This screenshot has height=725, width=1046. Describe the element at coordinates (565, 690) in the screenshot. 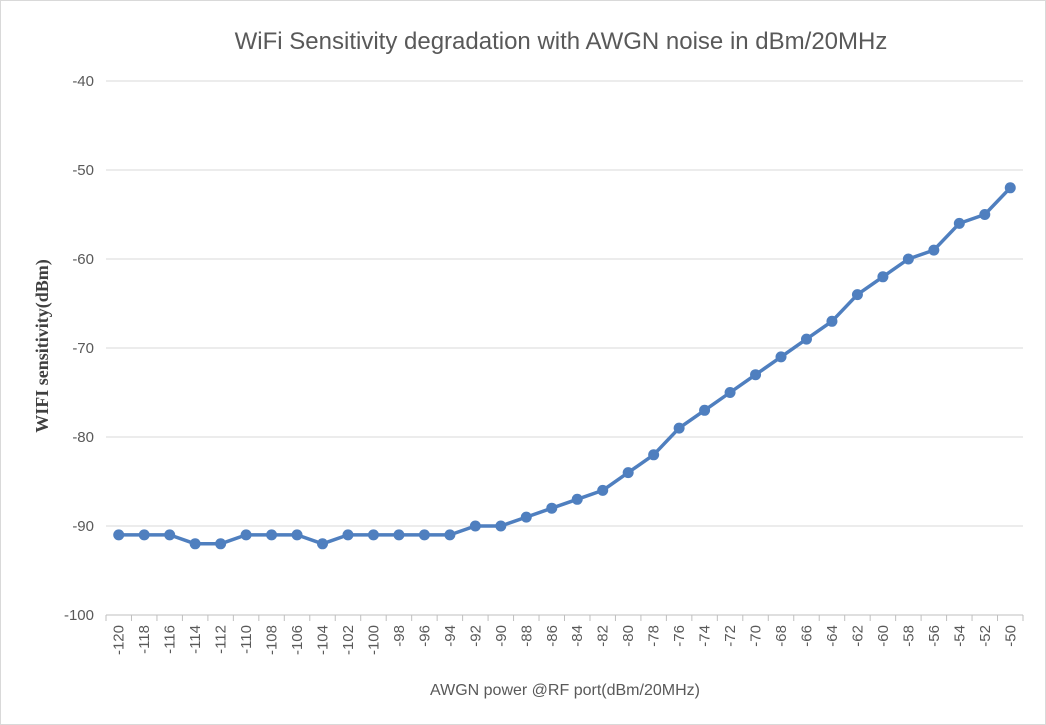

I see `x-axis-label: AWGN power @RF port(dBm/20MHz)` at that location.